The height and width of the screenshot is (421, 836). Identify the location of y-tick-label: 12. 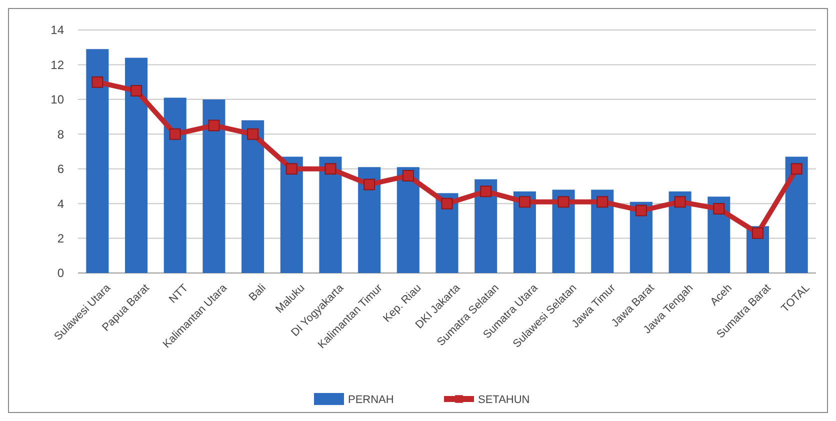
(57, 65).